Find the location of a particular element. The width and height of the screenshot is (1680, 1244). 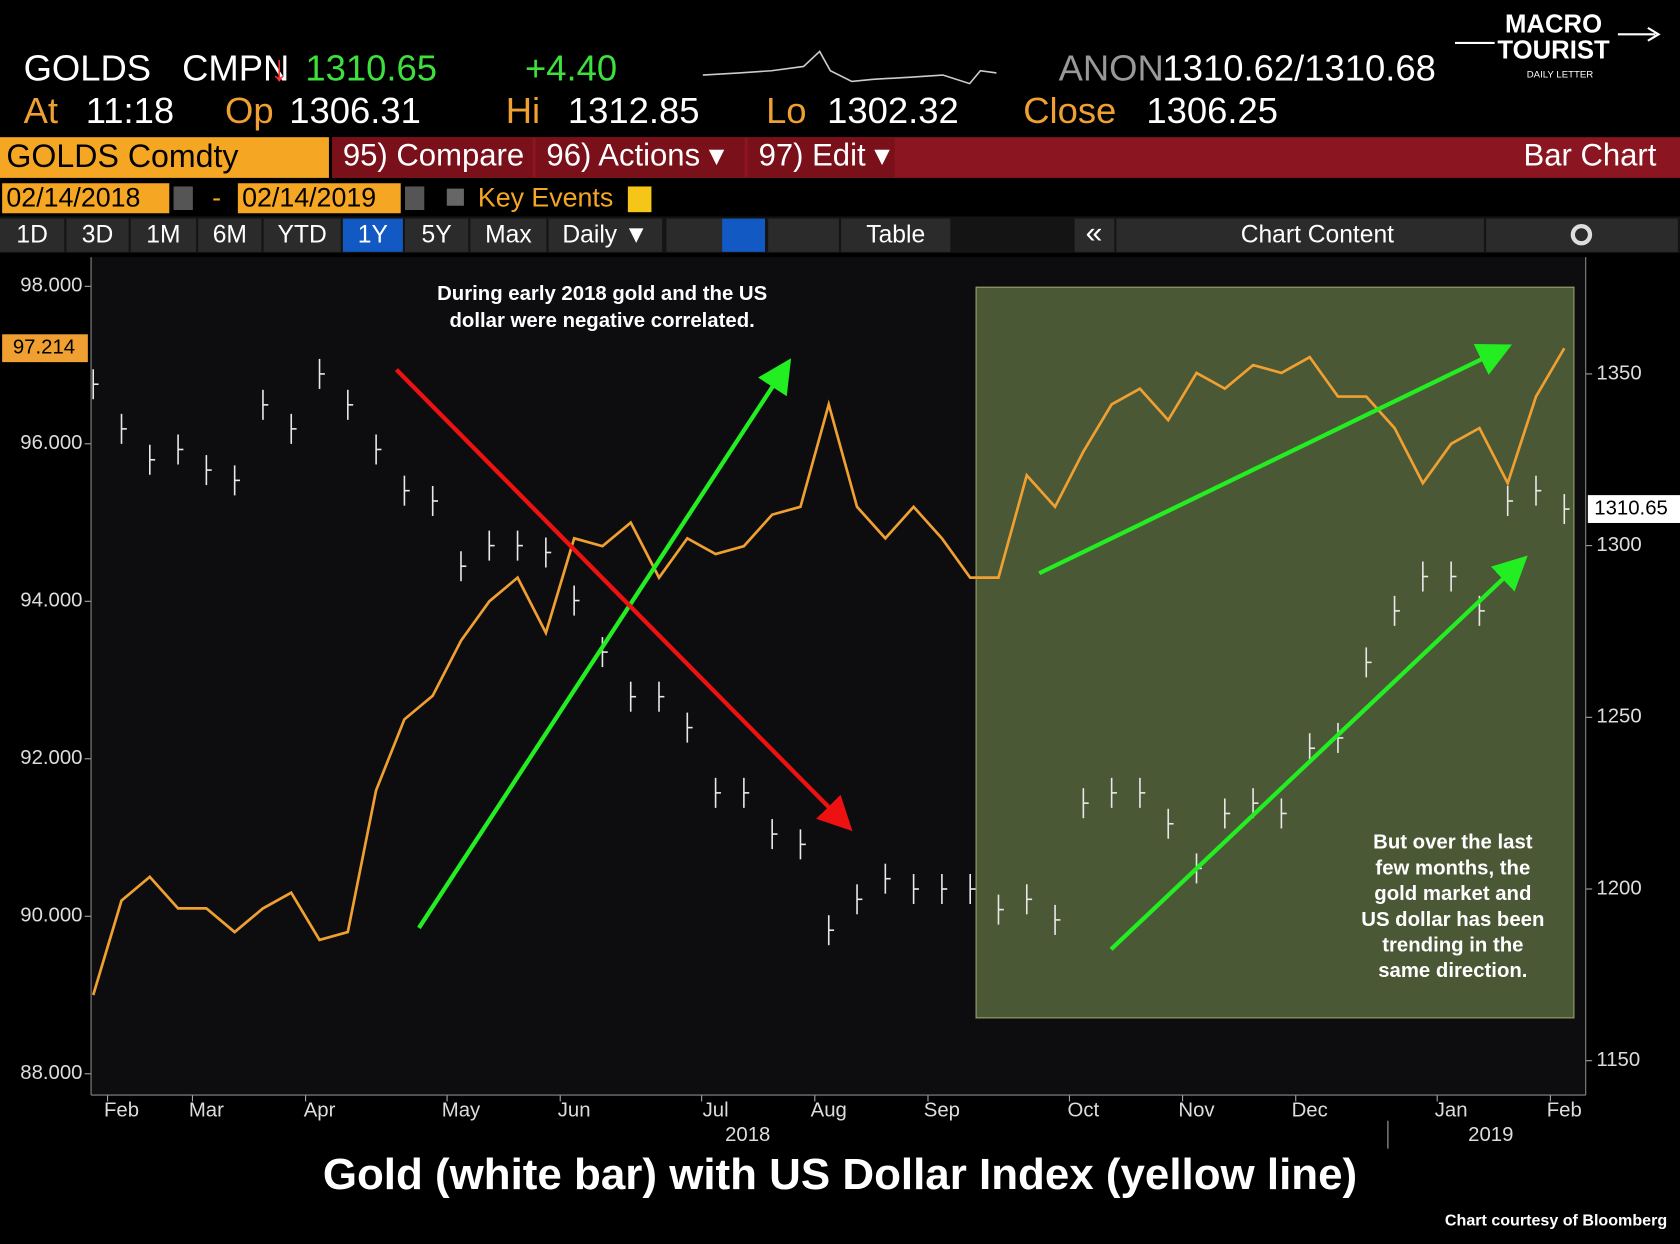

logo: TOURIST is located at coordinates (1553, 50).